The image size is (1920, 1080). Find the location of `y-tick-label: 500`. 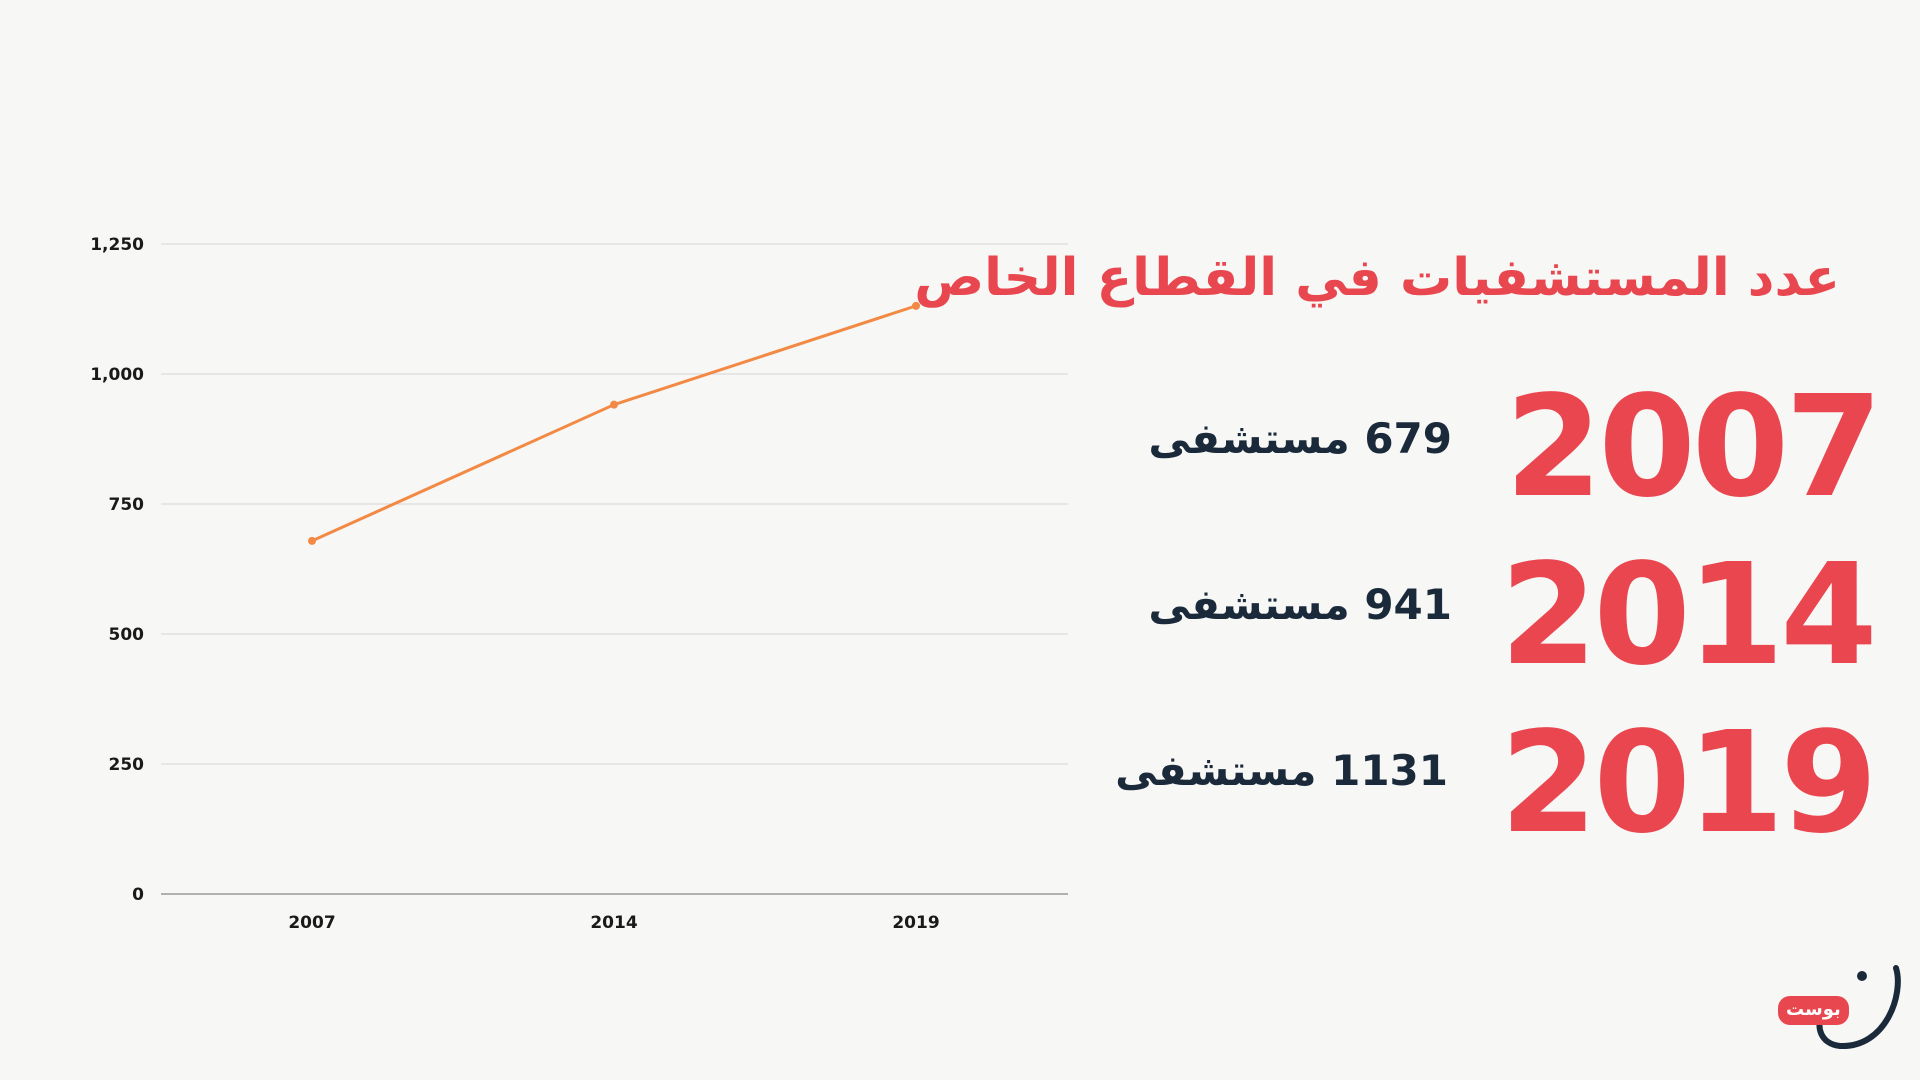

y-tick-label: 500 is located at coordinates (127, 635).